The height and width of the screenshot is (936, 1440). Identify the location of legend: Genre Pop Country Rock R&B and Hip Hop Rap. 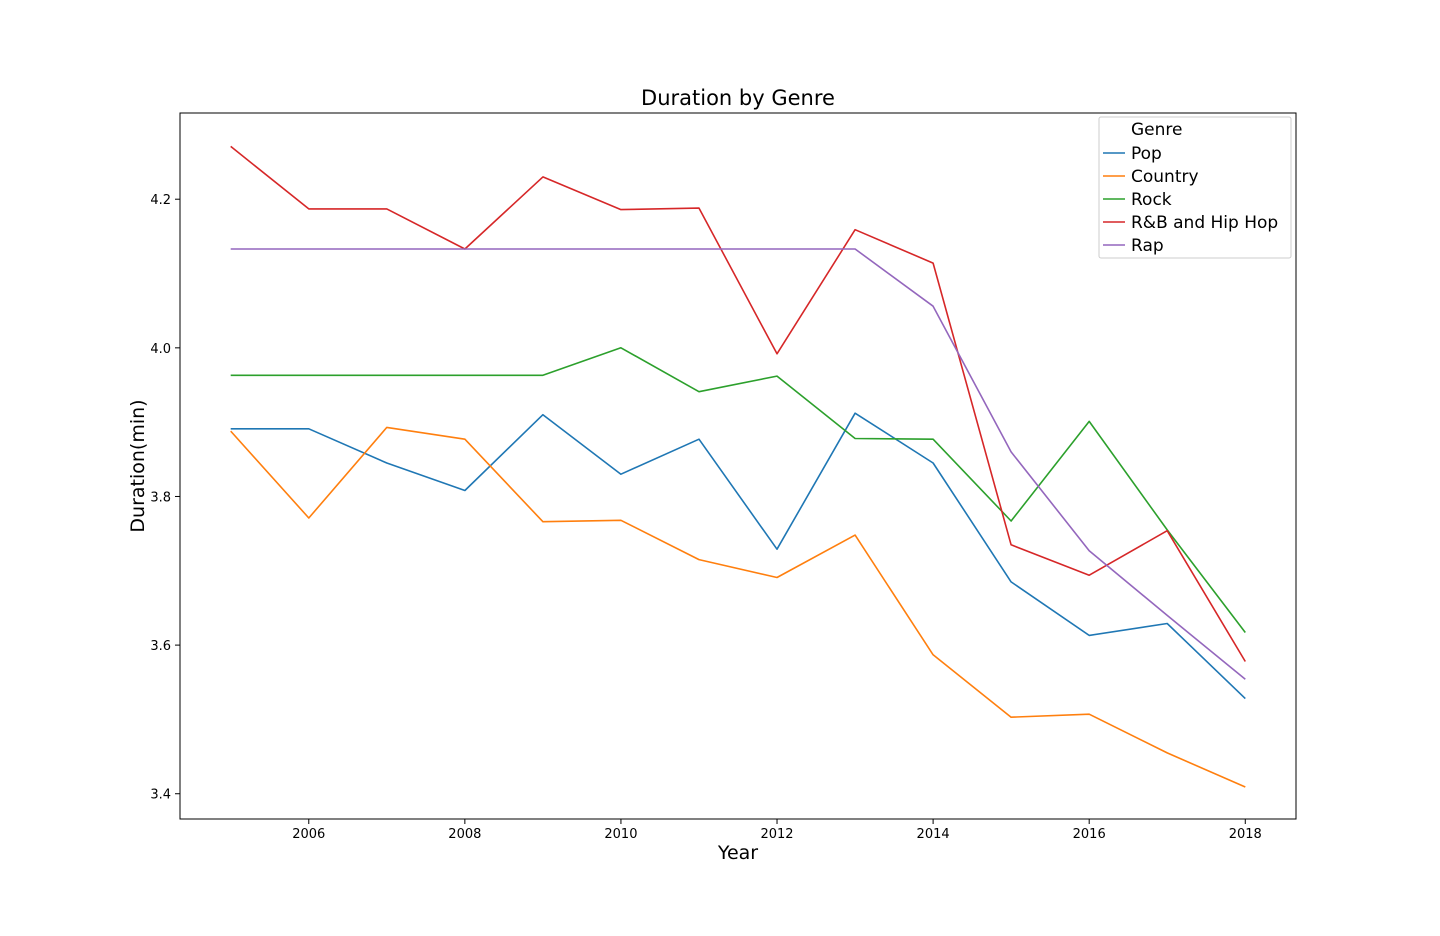
(1195, 187).